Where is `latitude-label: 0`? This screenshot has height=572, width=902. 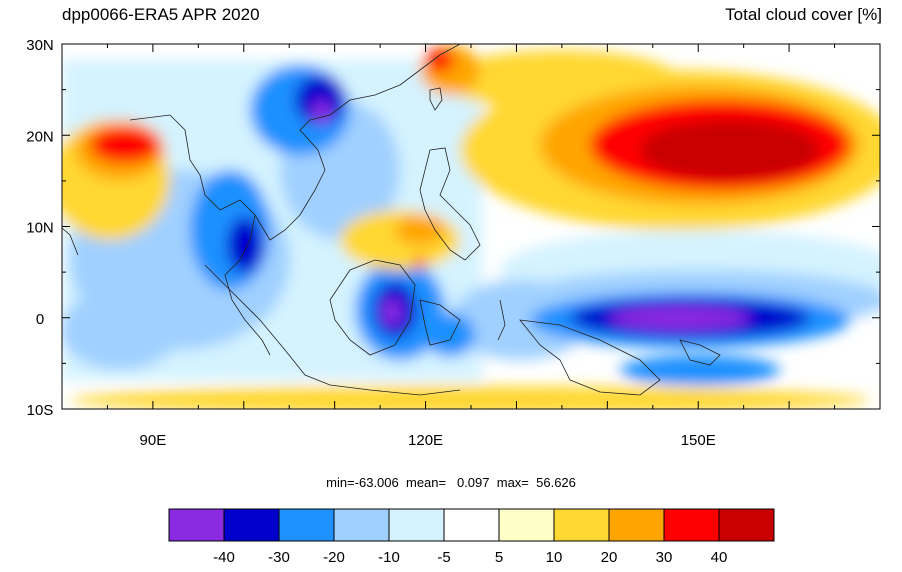 latitude-label: 0 is located at coordinates (40, 319).